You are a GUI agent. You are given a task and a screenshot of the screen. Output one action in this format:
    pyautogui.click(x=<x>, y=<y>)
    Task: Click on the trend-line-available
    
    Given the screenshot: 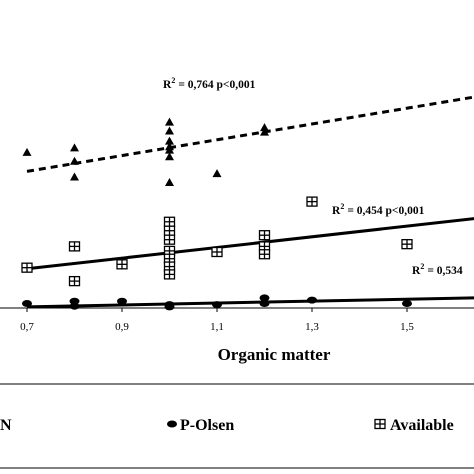 What is the action you would take?
    pyautogui.click(x=250, y=244)
    